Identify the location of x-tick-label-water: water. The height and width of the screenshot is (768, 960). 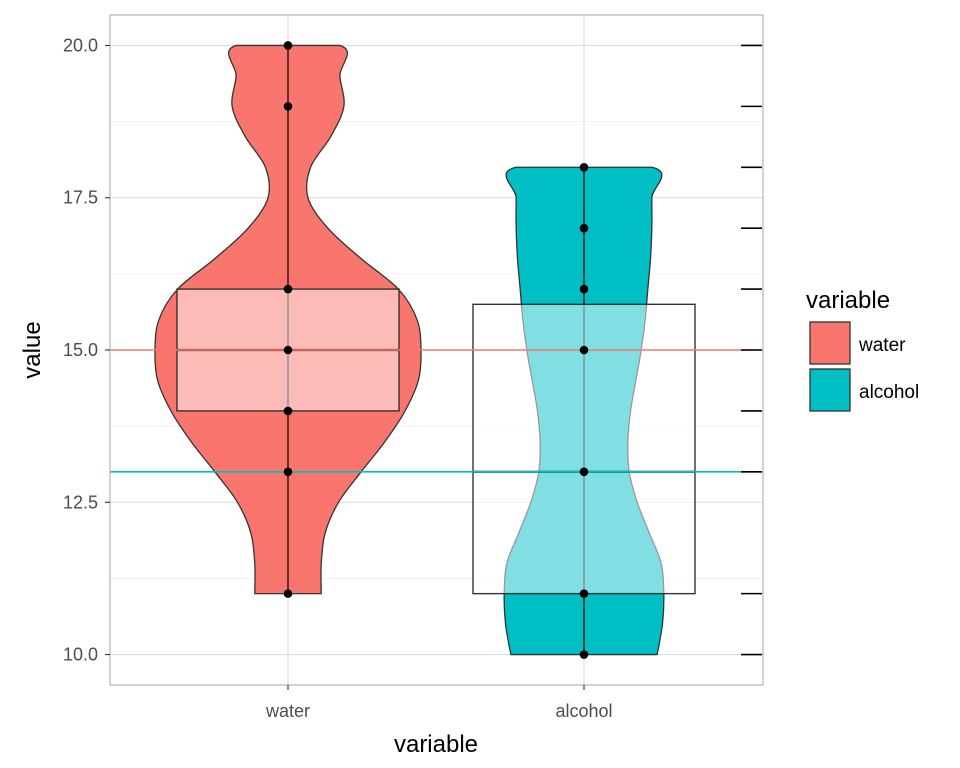
(287, 711).